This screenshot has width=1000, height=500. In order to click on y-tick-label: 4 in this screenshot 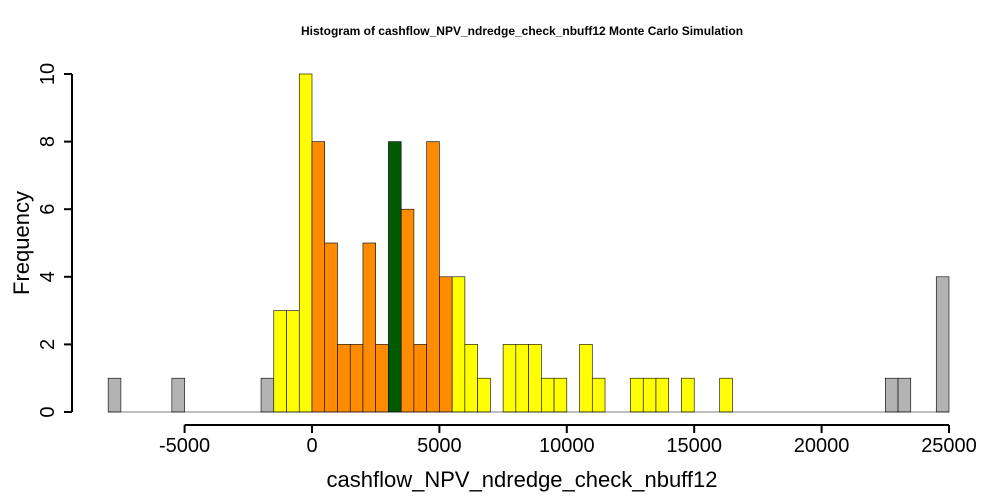, I will do `click(48, 276)`.